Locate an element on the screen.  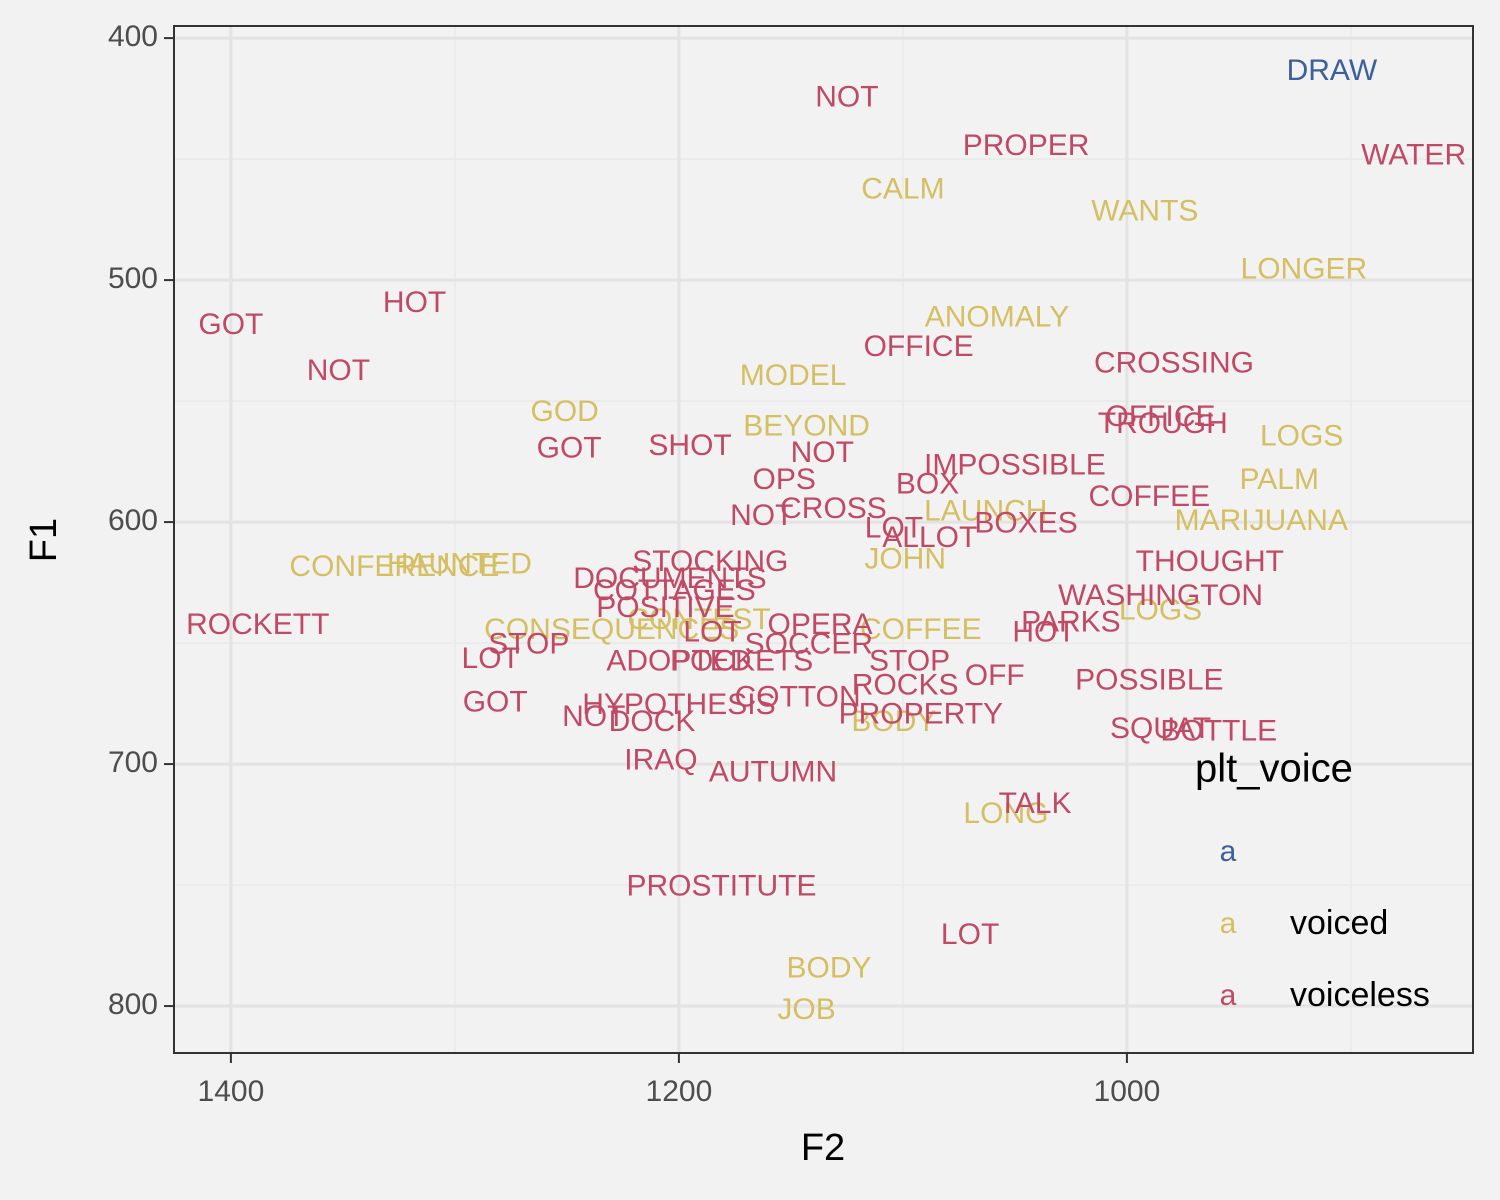
point-label: ALLOT is located at coordinates (929, 537).